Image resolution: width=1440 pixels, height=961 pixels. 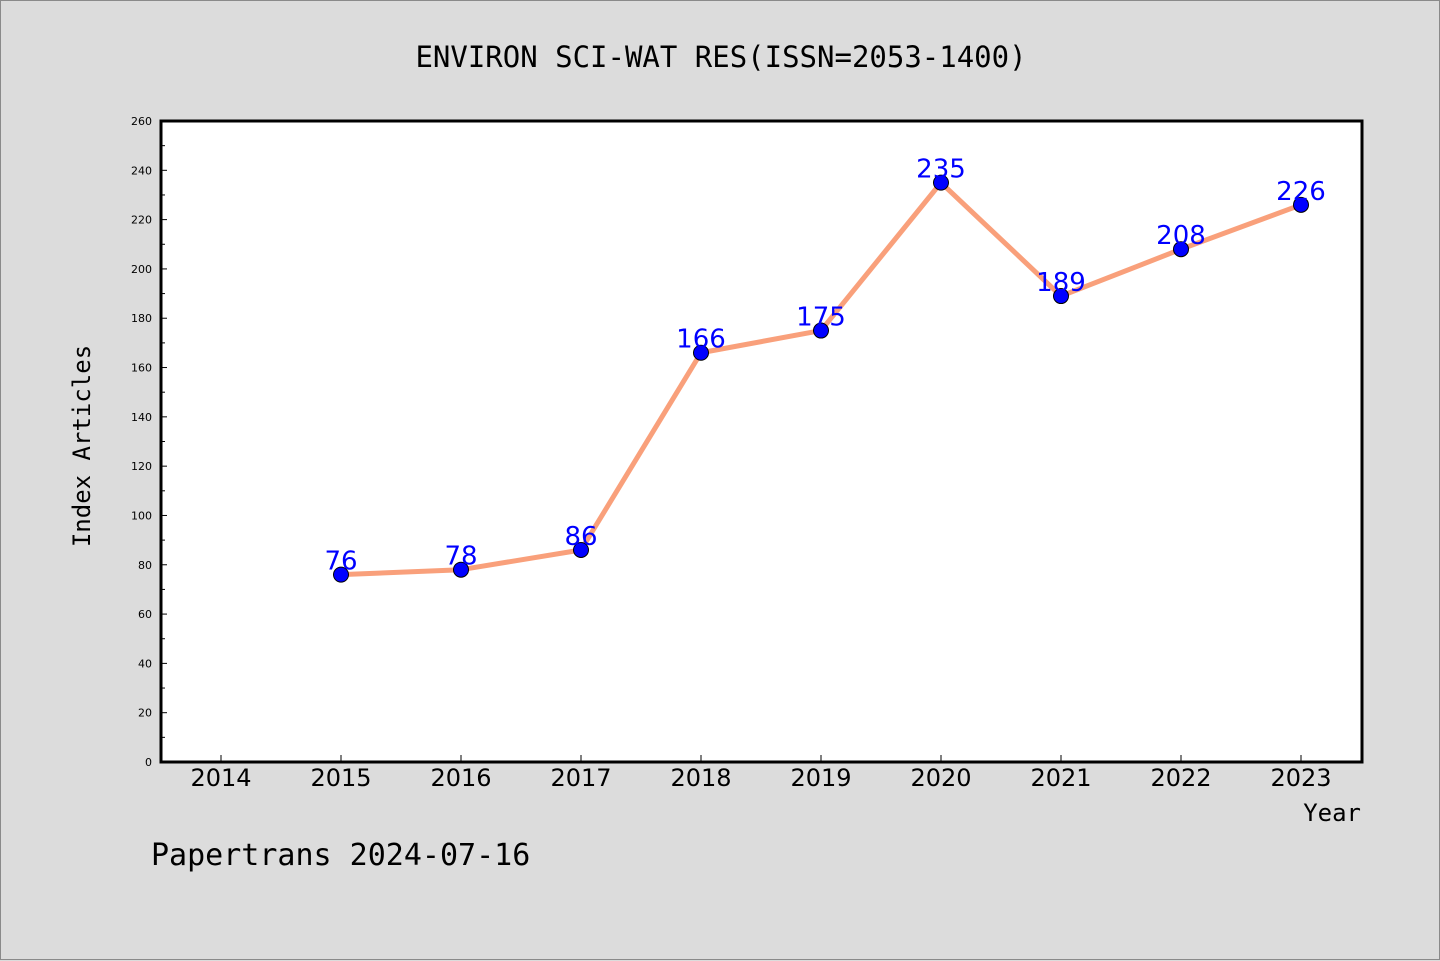 What do you see at coordinates (340, 562) in the screenshot?
I see `data-label: 76` at bounding box center [340, 562].